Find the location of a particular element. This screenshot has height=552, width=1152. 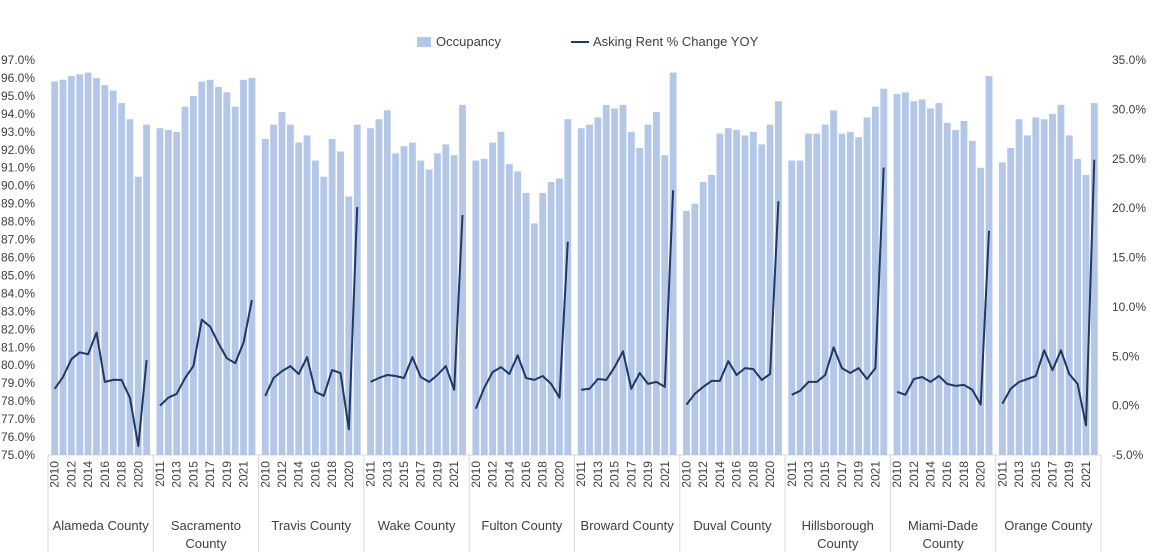

year-tick-label: 2016 is located at coordinates (315, 474).